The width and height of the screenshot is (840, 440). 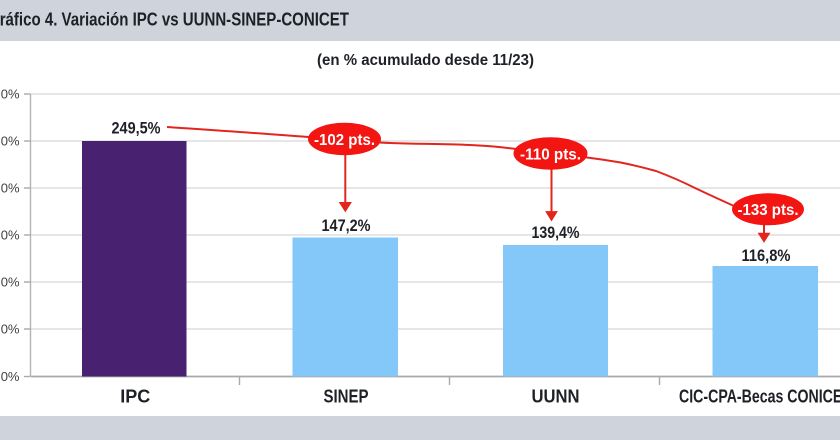 I want to click on svg-text: 116,8%, so click(x=766, y=255).